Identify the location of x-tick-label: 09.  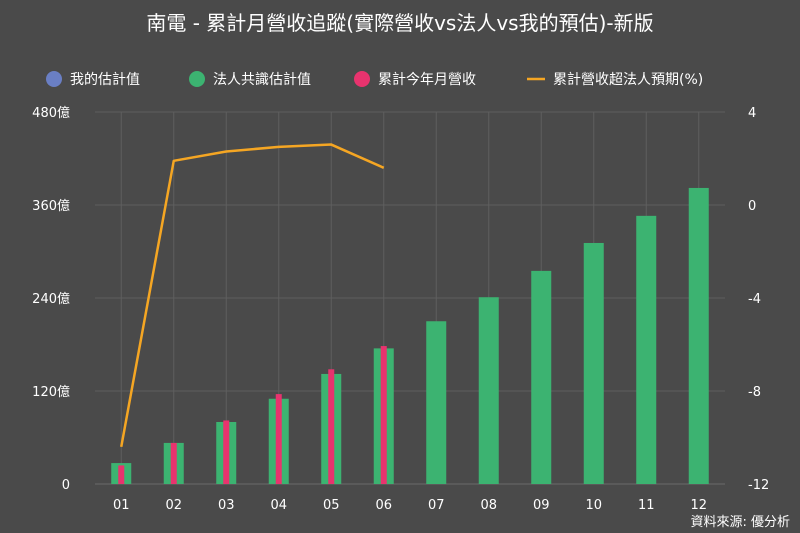
(541, 505).